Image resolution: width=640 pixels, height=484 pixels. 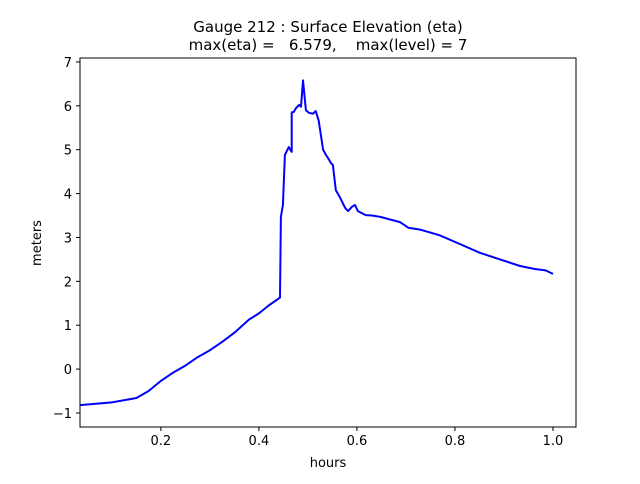 What do you see at coordinates (68, 370) in the screenshot?
I see `y-tick-label: 0` at bounding box center [68, 370].